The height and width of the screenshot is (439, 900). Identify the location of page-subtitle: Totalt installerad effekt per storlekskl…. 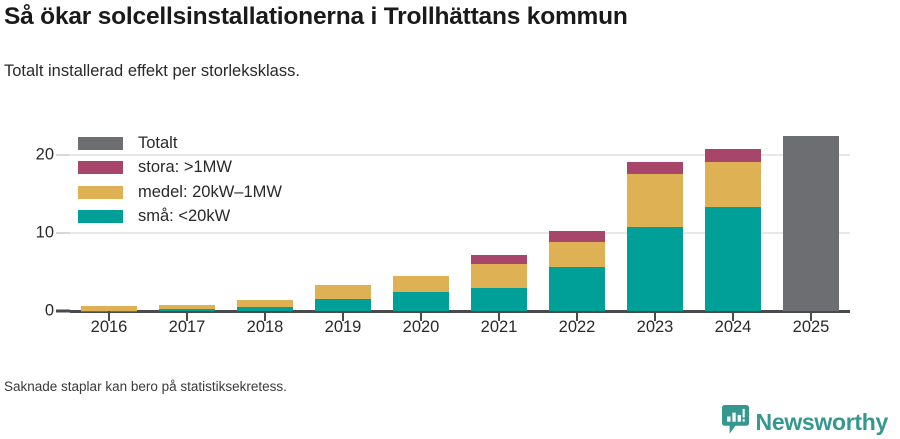
(152, 71).